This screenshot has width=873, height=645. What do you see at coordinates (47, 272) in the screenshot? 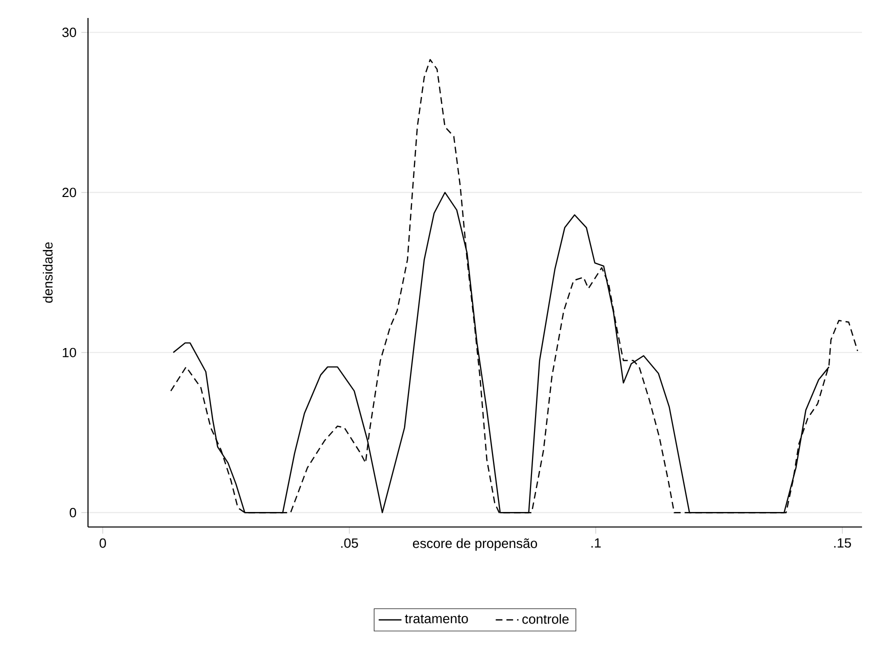
I see `y-axis-title: densidade` at bounding box center [47, 272].